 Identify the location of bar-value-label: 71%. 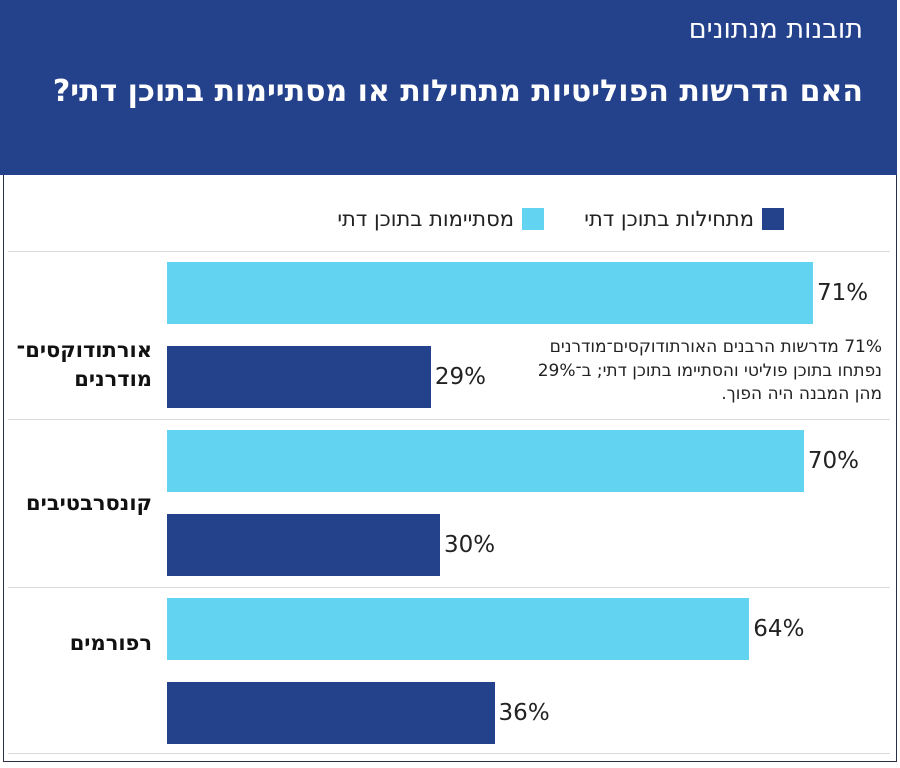
(843, 293).